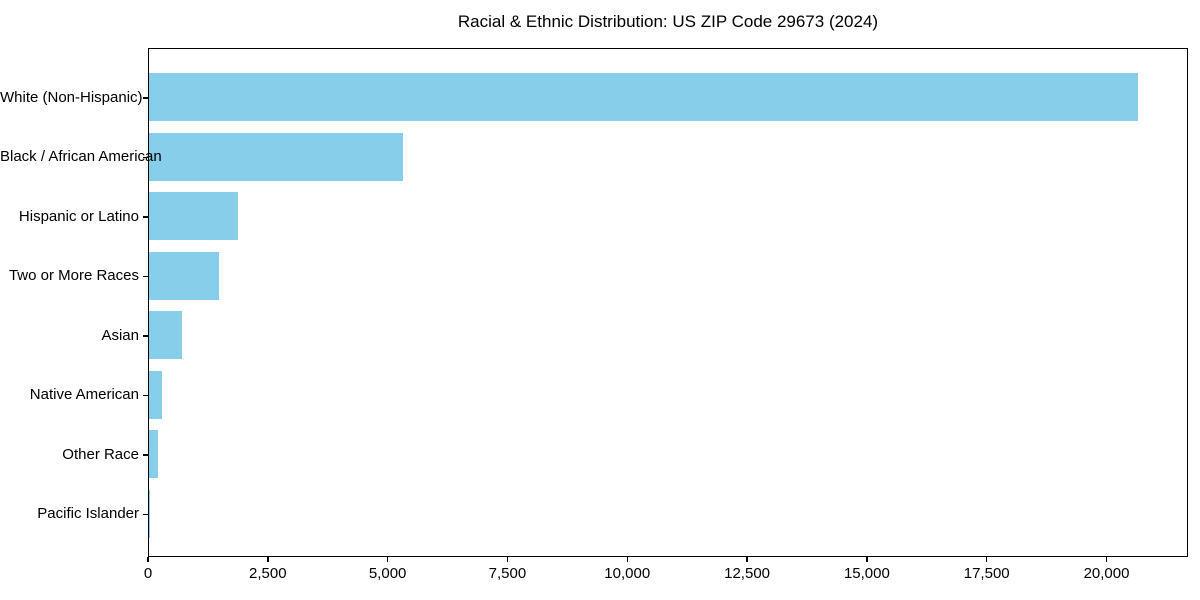 The height and width of the screenshot is (600, 1200). Describe the element at coordinates (268, 573) in the screenshot. I see `x-tick-label: 2,500` at that location.